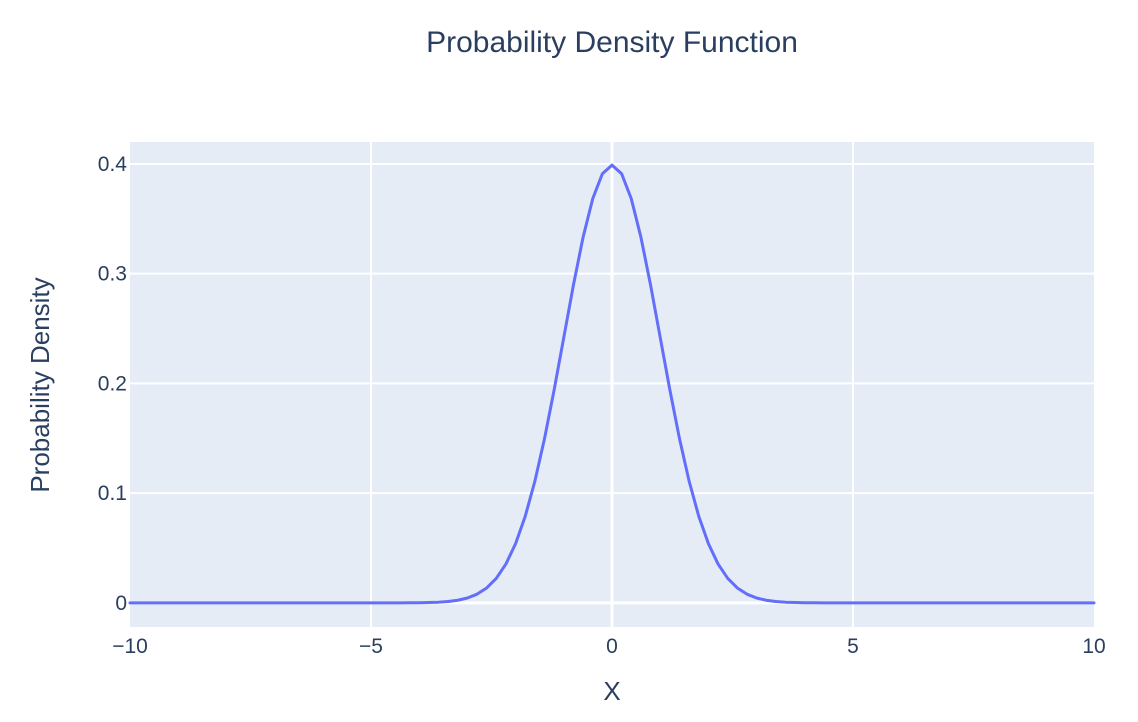 The height and width of the screenshot is (722, 1138). Describe the element at coordinates (371, 646) in the screenshot. I see `x-tick-label: −5` at that location.